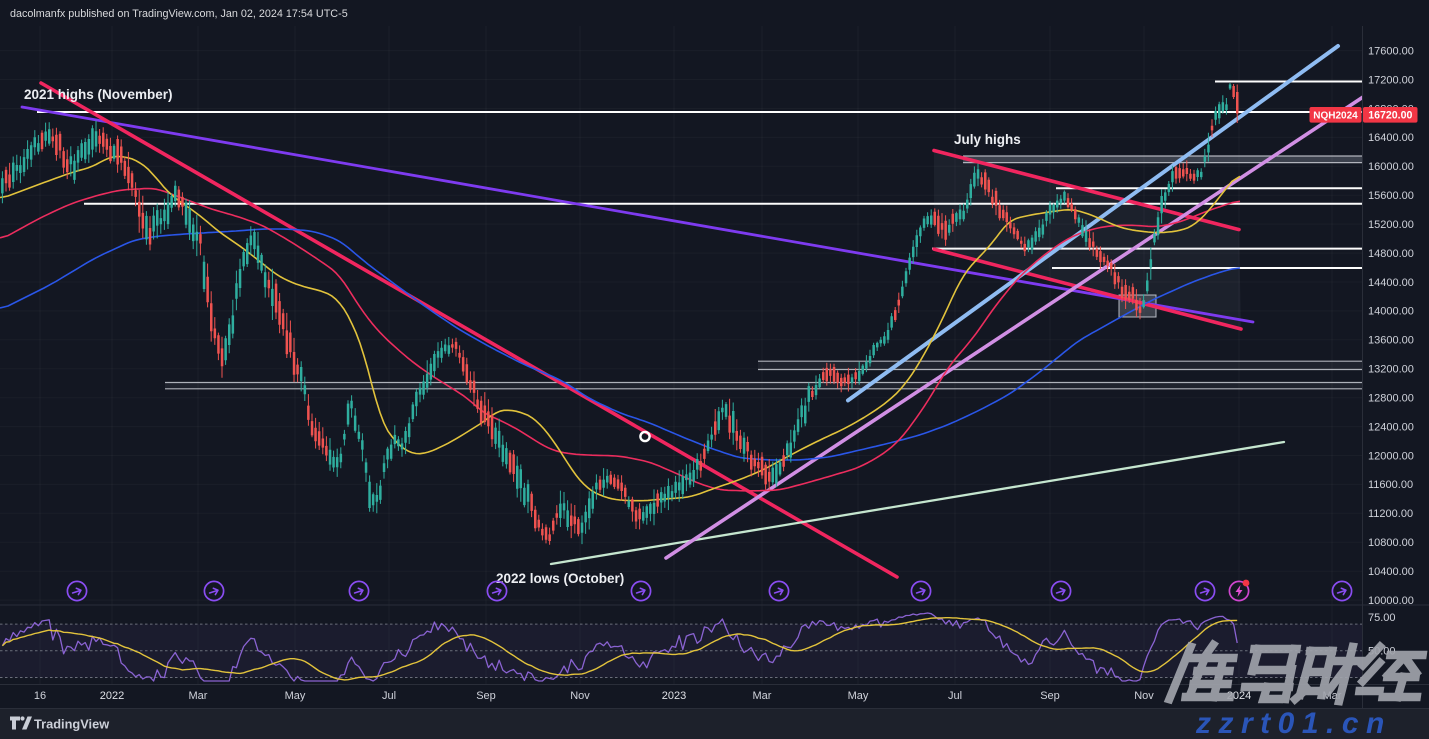  What do you see at coordinates (1391, 427) in the screenshot?
I see `svg-text: 12400.00` at bounding box center [1391, 427].